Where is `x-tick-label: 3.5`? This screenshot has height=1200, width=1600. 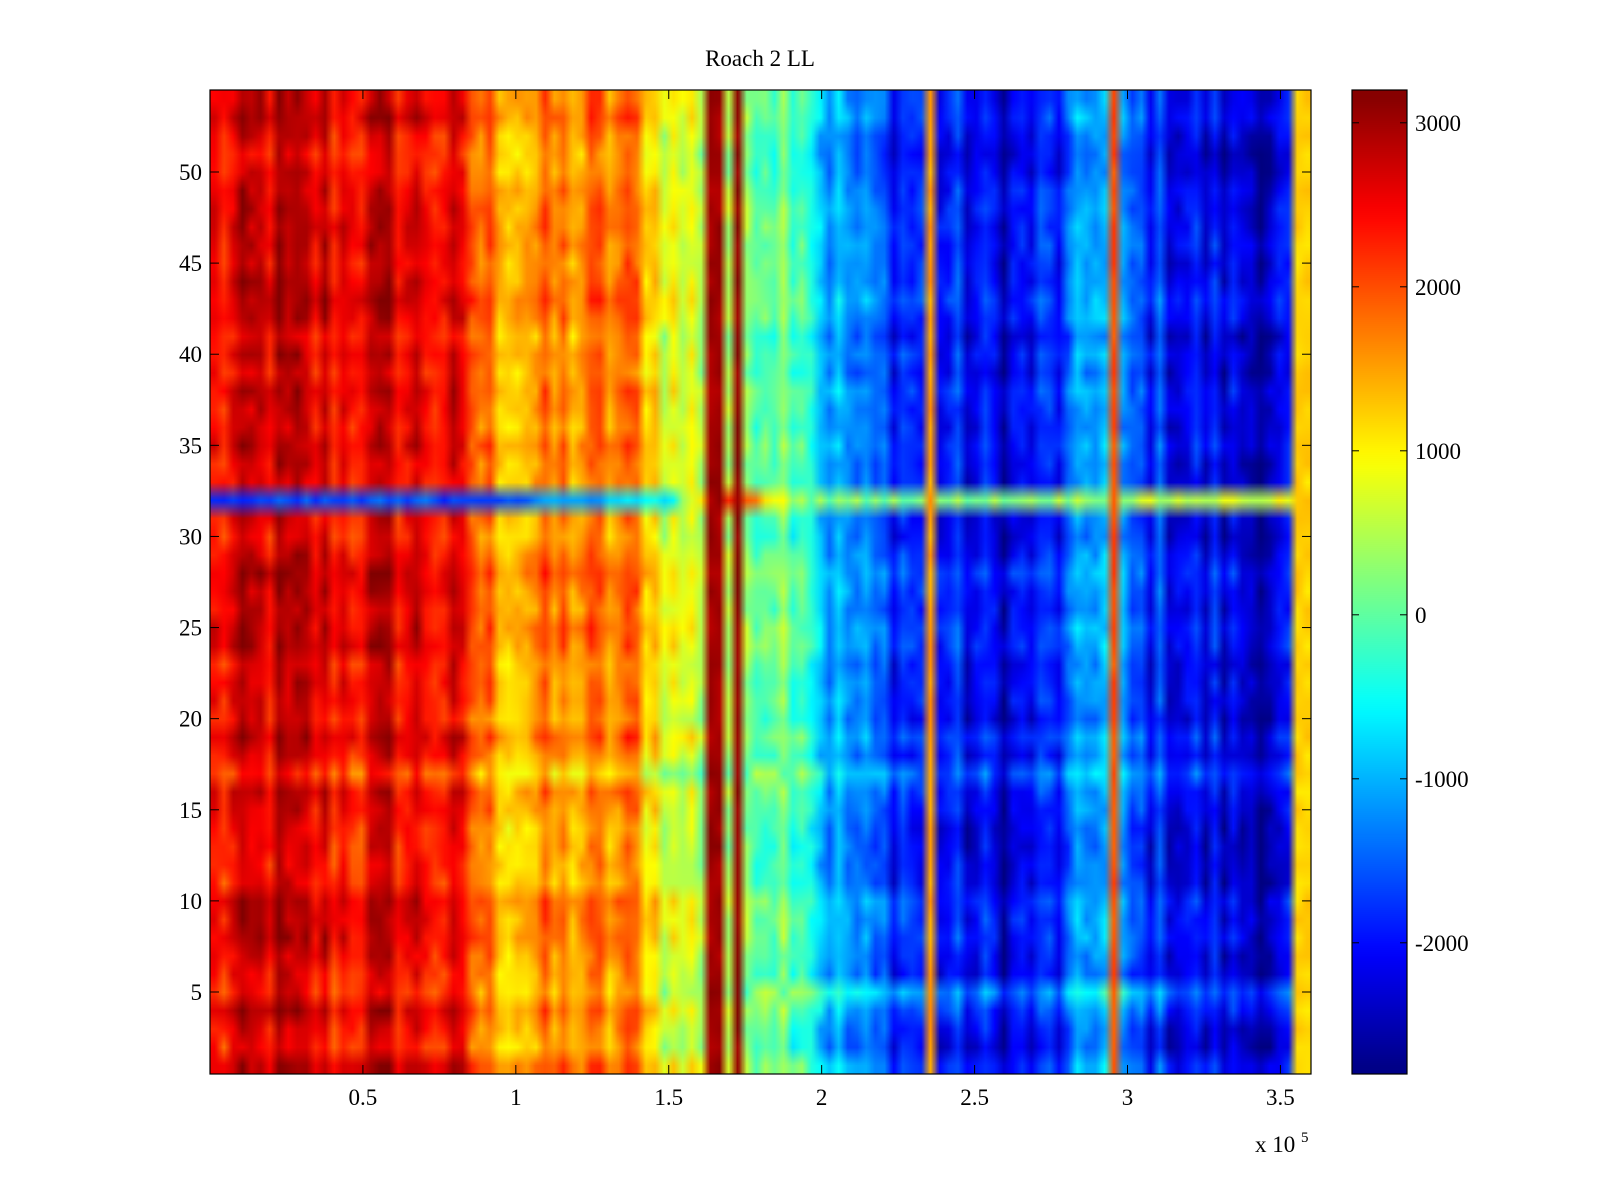 x-tick-label: 3.5 is located at coordinates (1280, 1097).